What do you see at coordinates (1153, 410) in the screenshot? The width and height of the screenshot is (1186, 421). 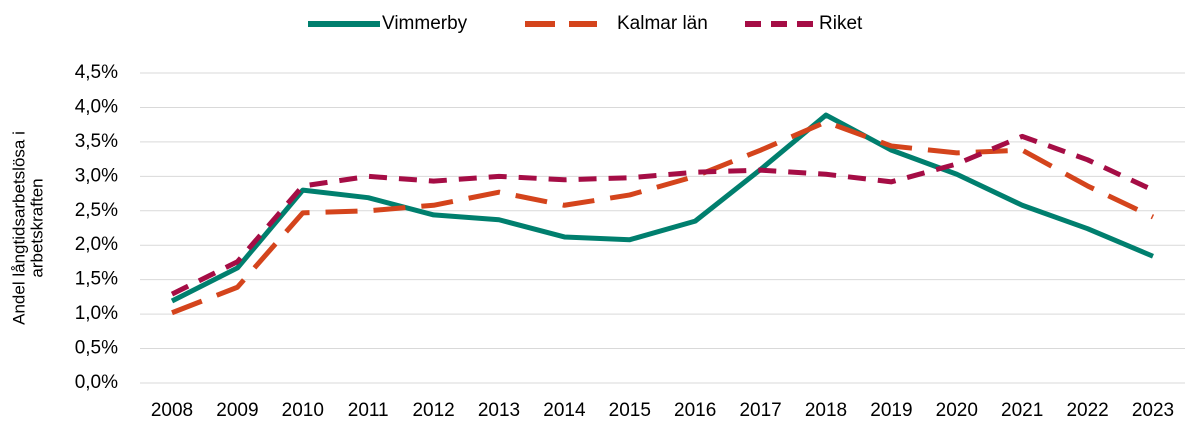 I see `x-tick-label: 2023` at bounding box center [1153, 410].